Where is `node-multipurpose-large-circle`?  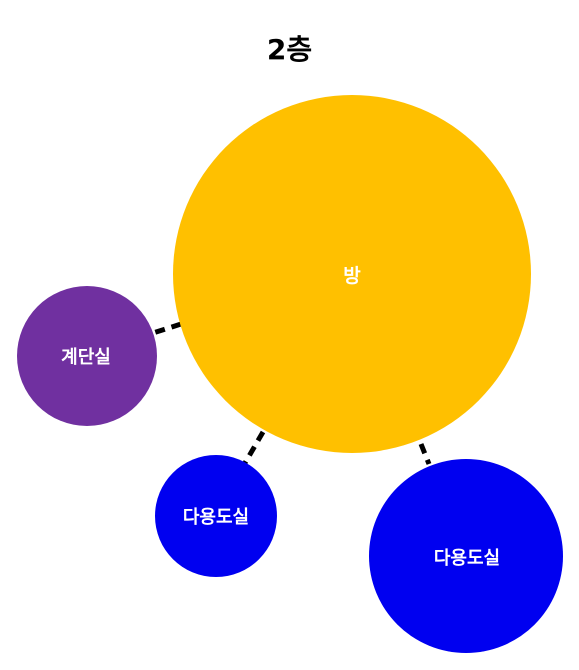 node-multipurpose-large-circle is located at coordinates (466, 556).